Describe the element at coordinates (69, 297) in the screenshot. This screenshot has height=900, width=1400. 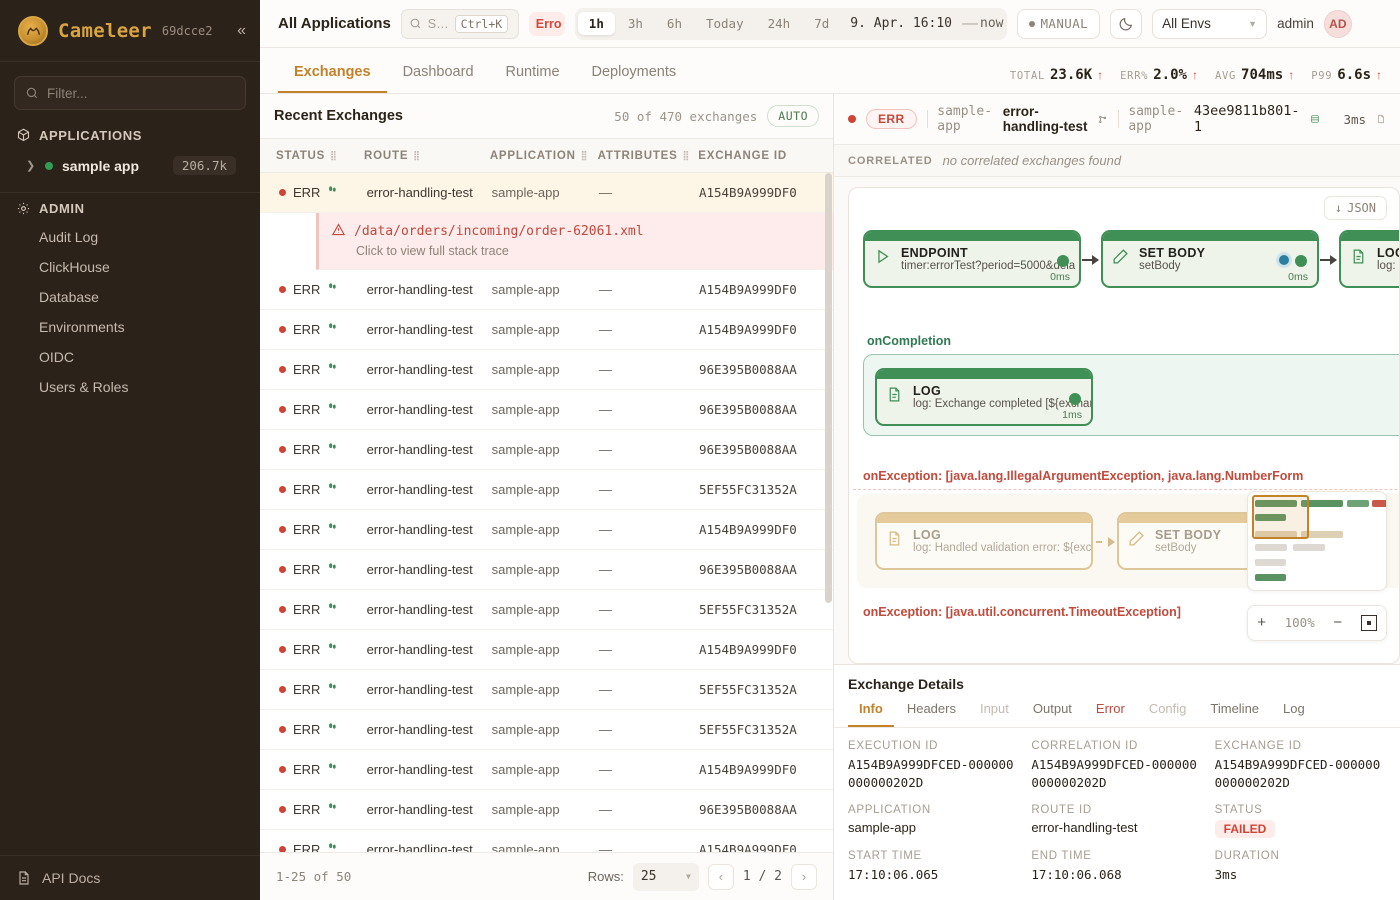
I see `sidebar-item-database: Database` at that location.